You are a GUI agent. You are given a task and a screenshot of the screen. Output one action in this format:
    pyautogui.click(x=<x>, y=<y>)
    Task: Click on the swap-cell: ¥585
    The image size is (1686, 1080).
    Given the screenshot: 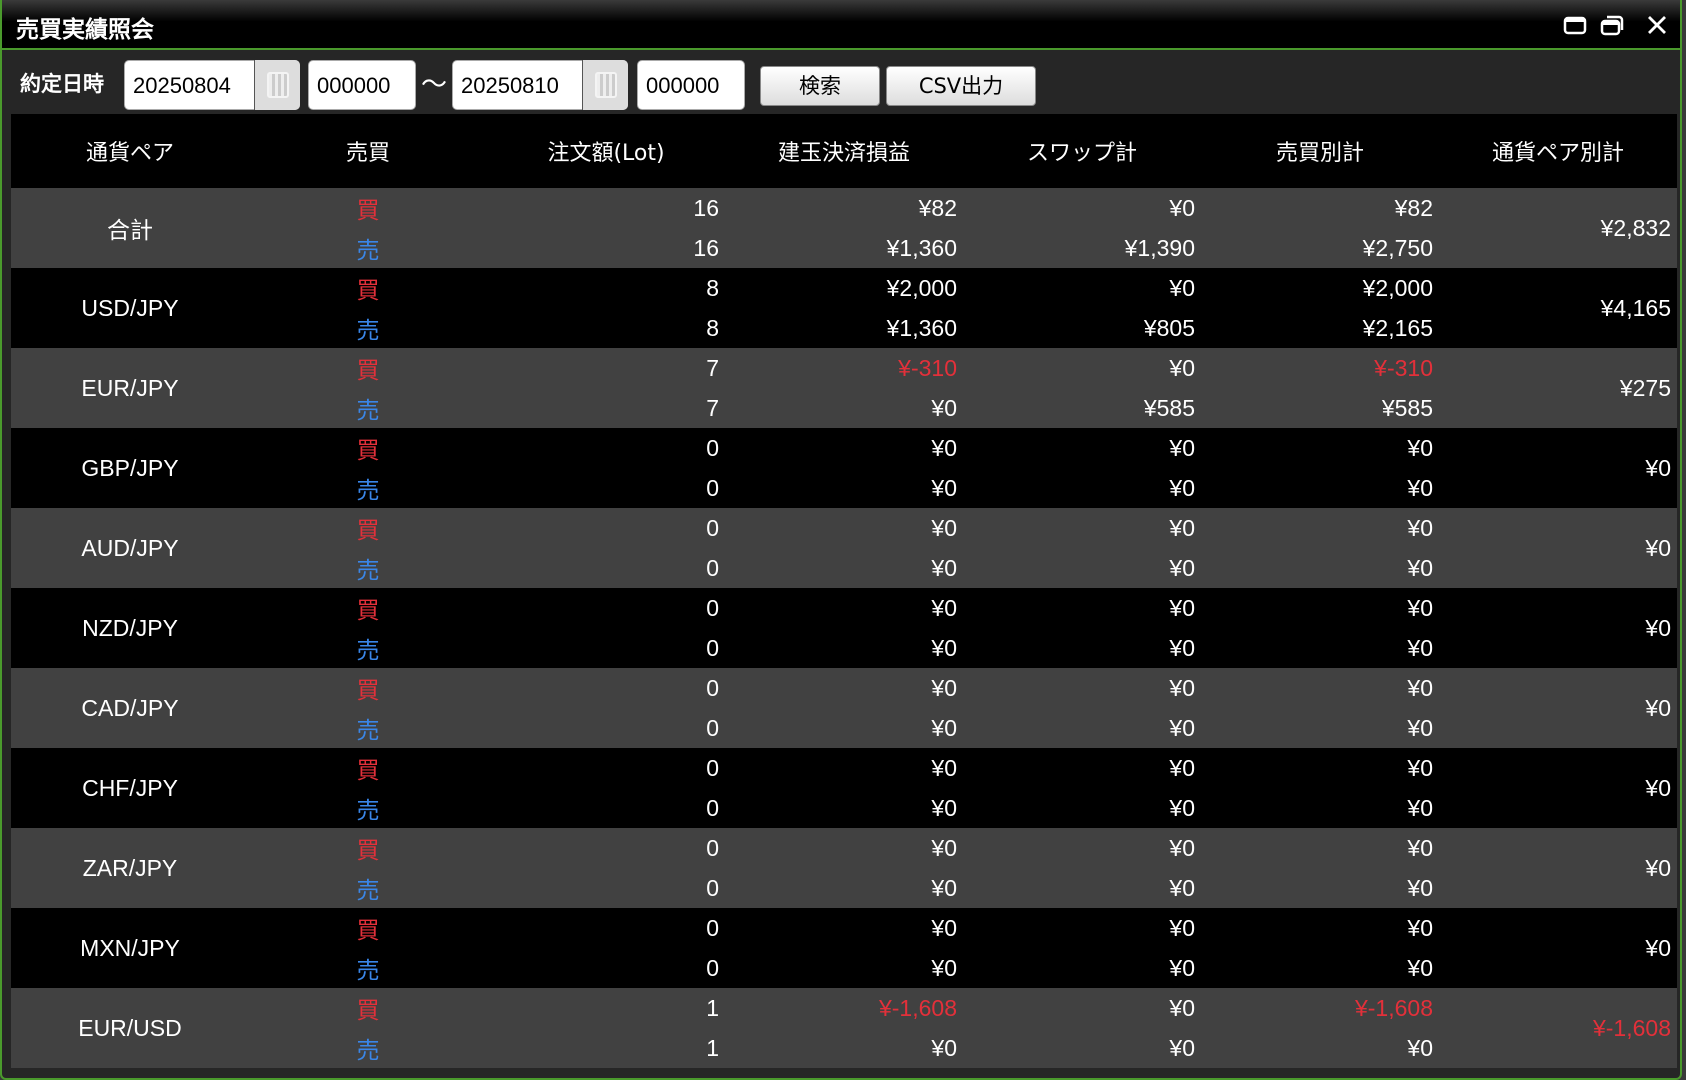 What is the action you would take?
    pyautogui.click(x=1082, y=408)
    